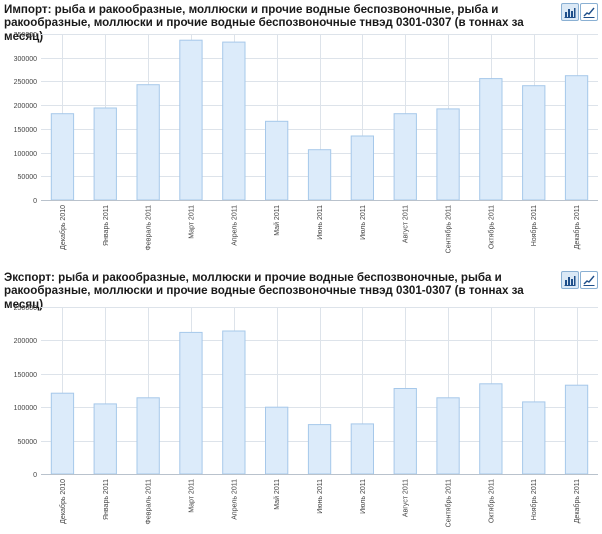  What do you see at coordinates (25, 59) in the screenshot?
I see `y-tick-label: 300000` at bounding box center [25, 59].